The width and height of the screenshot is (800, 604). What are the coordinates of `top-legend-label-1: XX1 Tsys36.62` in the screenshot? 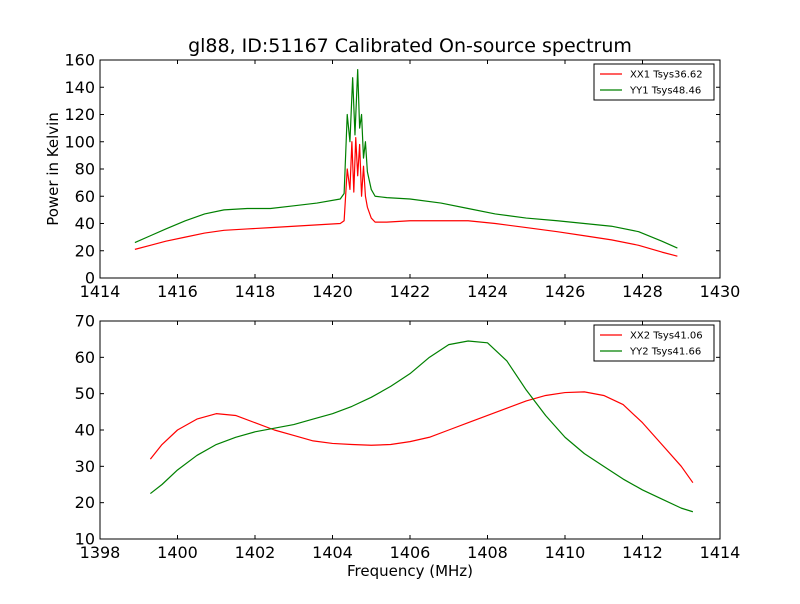 It's located at (666, 75).